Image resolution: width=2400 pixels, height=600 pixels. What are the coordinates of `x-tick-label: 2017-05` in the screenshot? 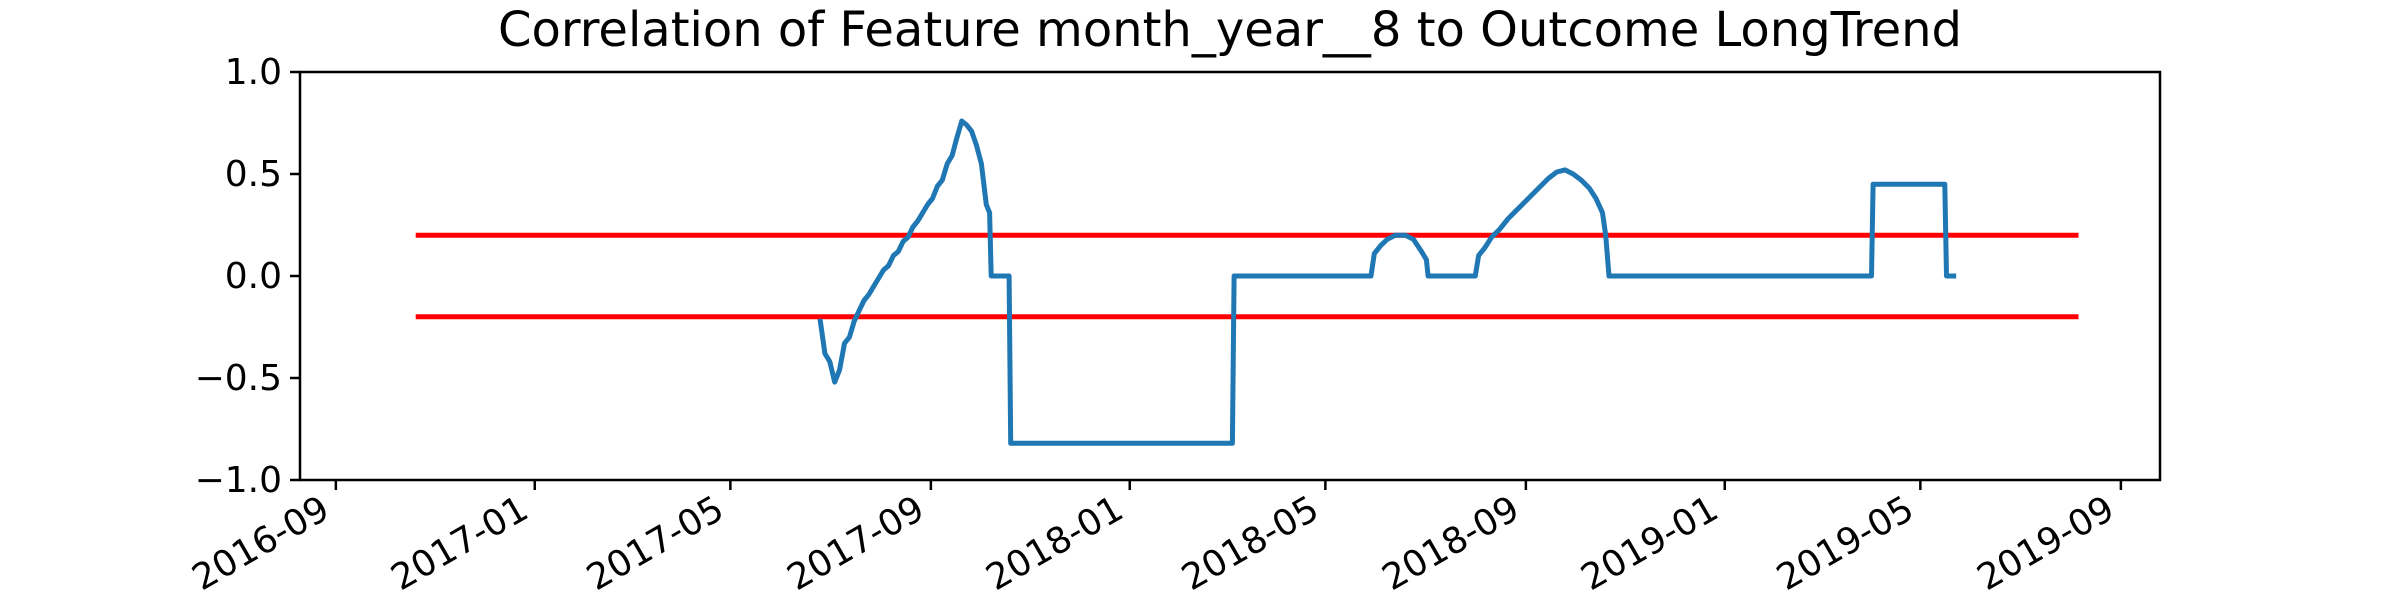 It's located at (655, 543).